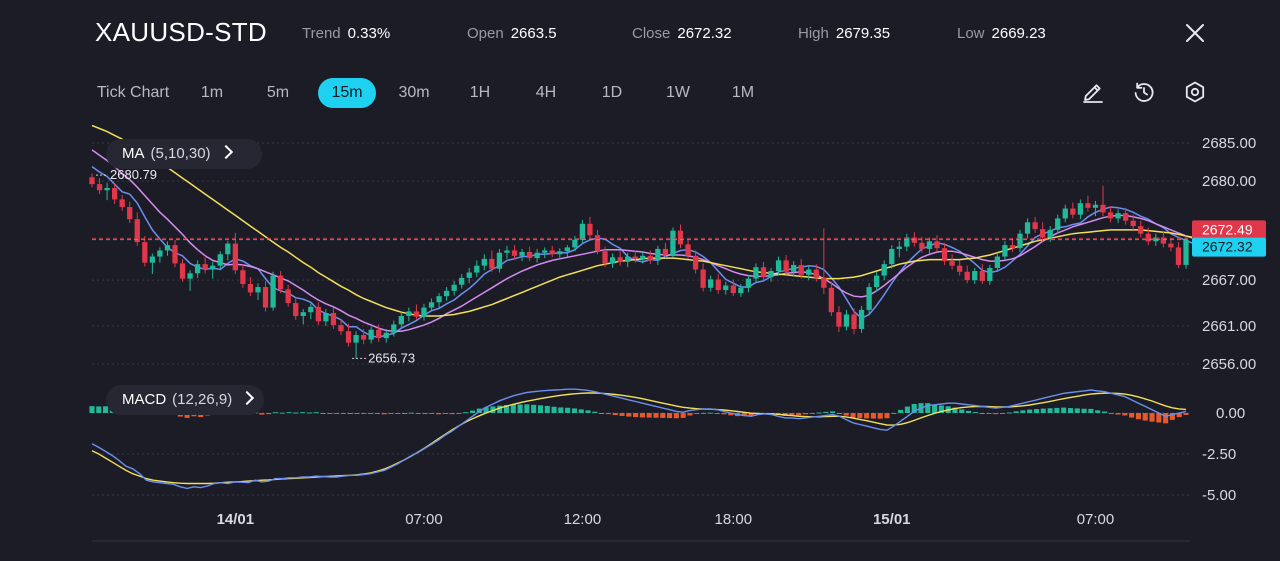 The height and width of the screenshot is (561, 1280). What do you see at coordinates (391, 357) in the screenshot?
I see `low-marker-label: 2656.73` at bounding box center [391, 357].